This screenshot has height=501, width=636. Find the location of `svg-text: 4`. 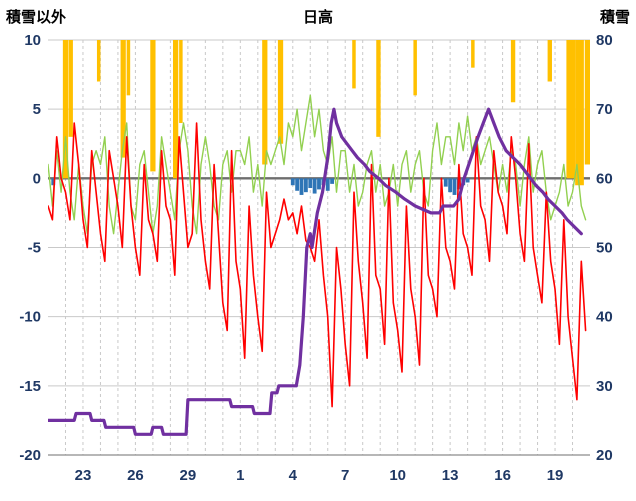

svg-text: 4 is located at coordinates (293, 475).